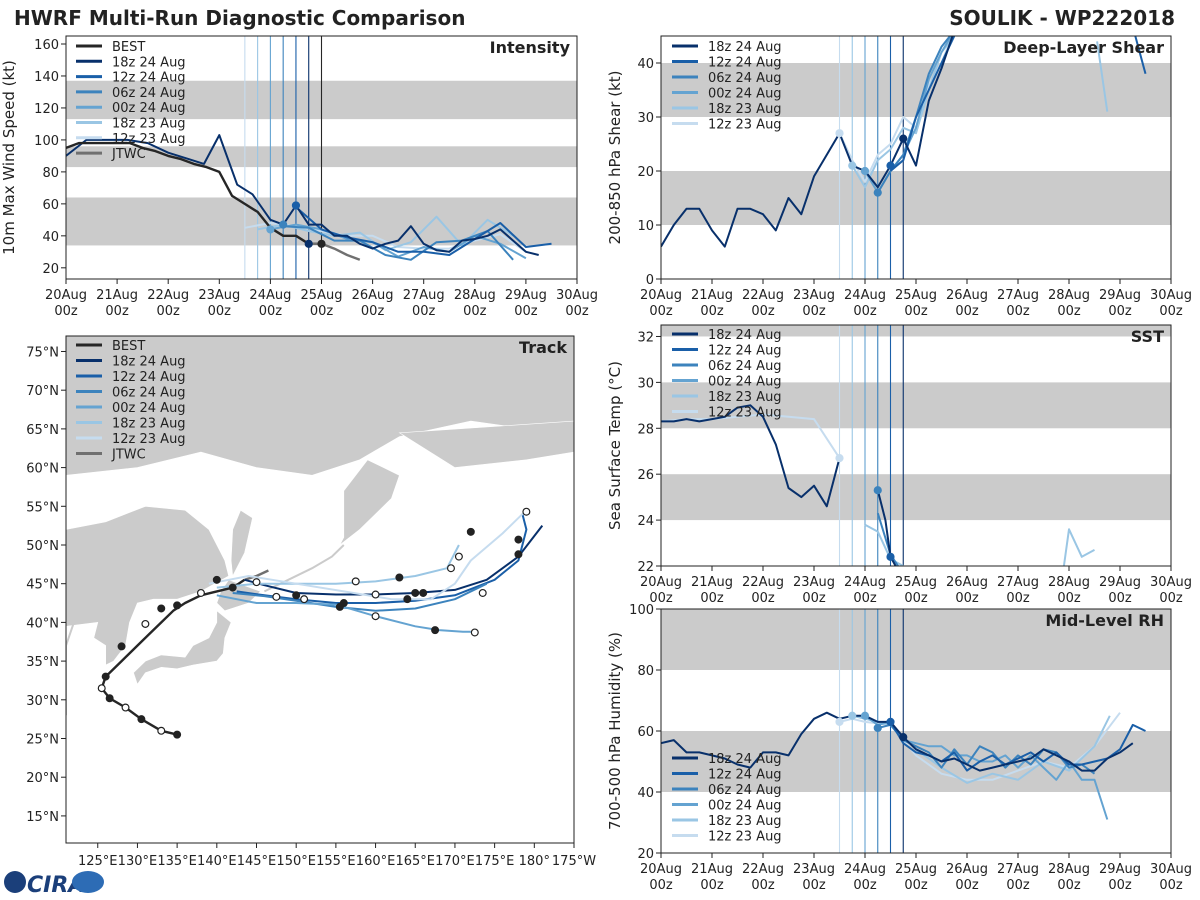  I want to click on sst-xtick-date-3: 23Aug, so click(814, 582).